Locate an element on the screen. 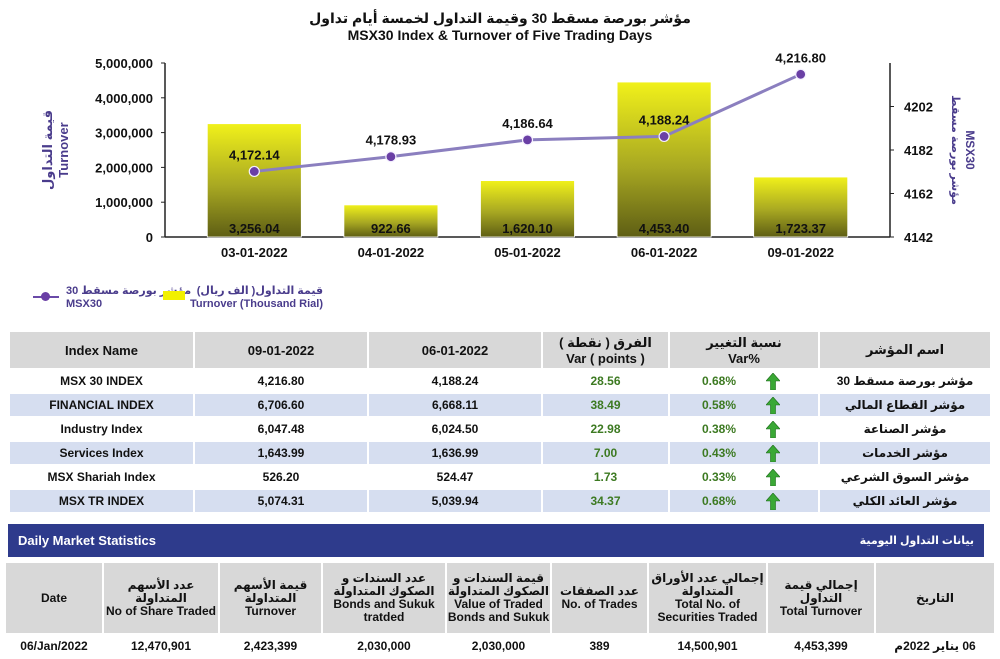 The width and height of the screenshot is (1000, 659). pct-cell: 0.58% is located at coordinates (744, 405).